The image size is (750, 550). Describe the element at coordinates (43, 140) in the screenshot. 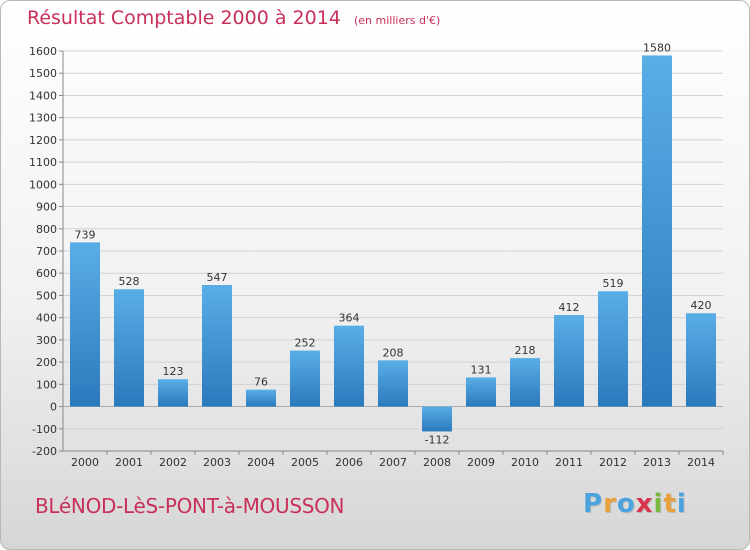

I see `y-tick-label: 1200` at that location.